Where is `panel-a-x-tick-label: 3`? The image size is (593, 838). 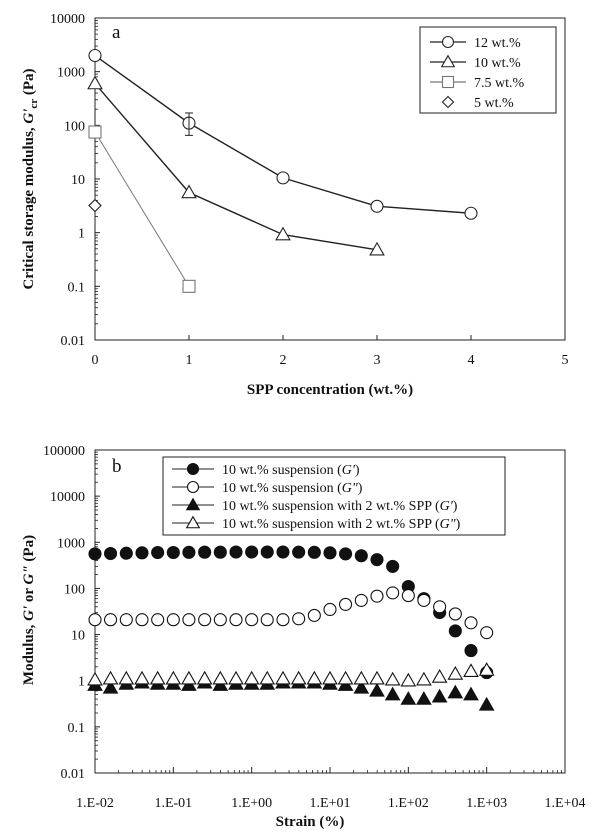
panel-a-x-tick-label: 3 is located at coordinates (377, 360).